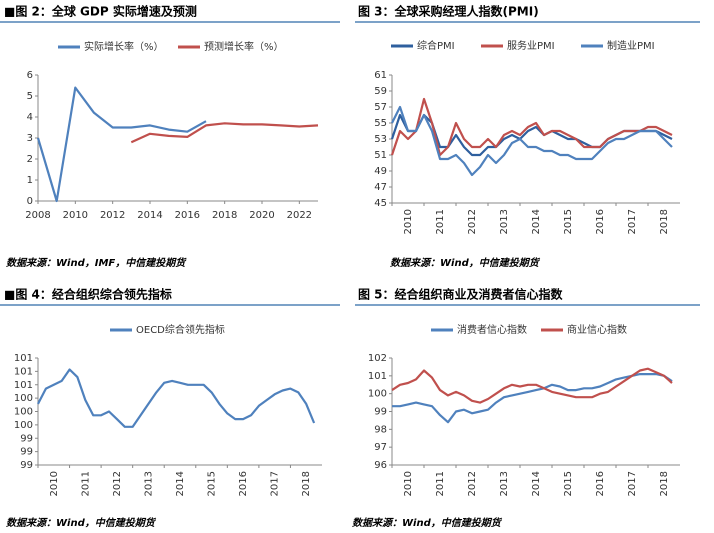 This screenshot has height=533, width=714. I want to click on chart-title: ■图 4：经合组织综合领先指标, so click(88, 294).